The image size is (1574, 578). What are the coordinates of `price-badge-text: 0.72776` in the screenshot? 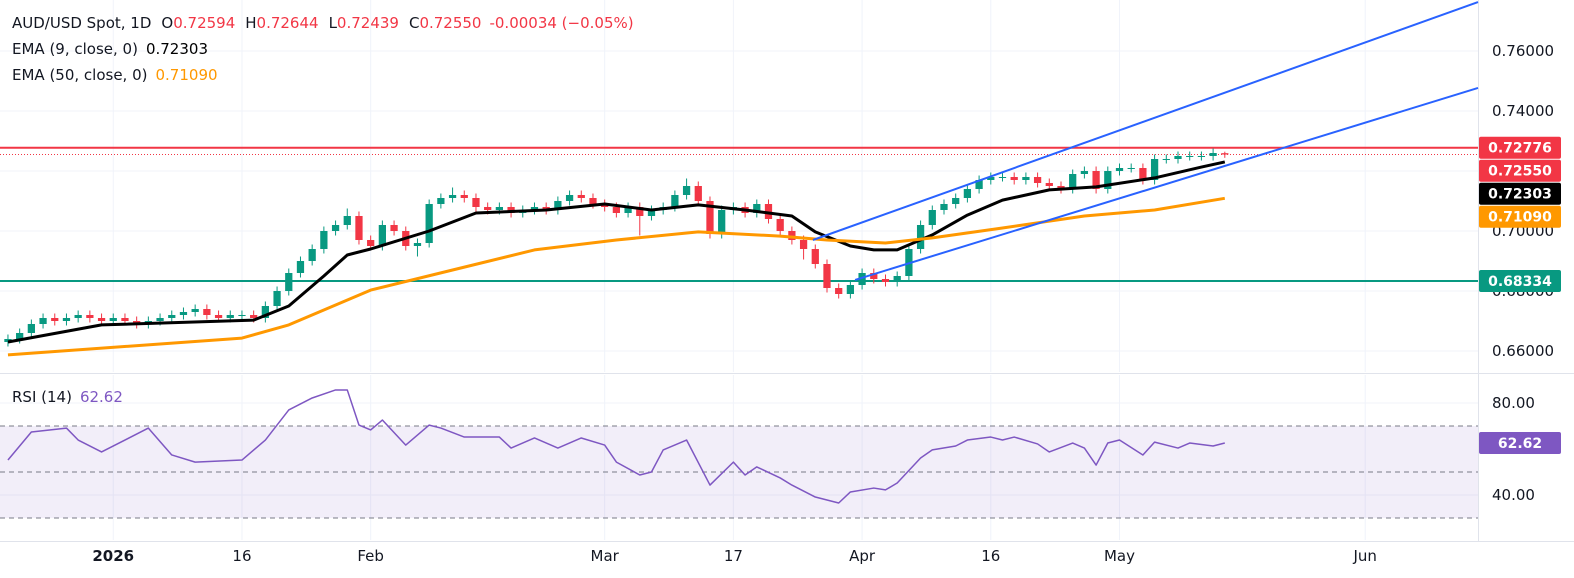 It's located at (1520, 149).